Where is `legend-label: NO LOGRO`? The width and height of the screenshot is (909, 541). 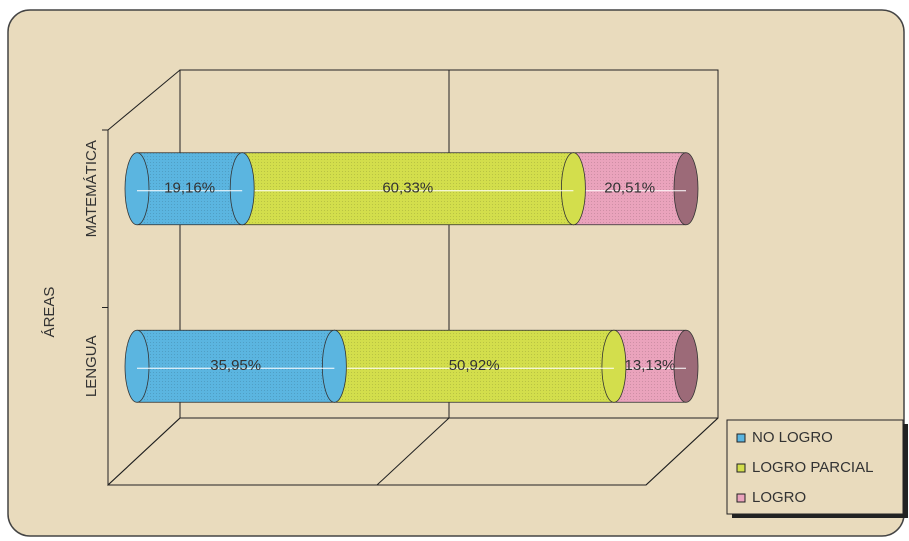 legend-label: NO LOGRO is located at coordinates (792, 437).